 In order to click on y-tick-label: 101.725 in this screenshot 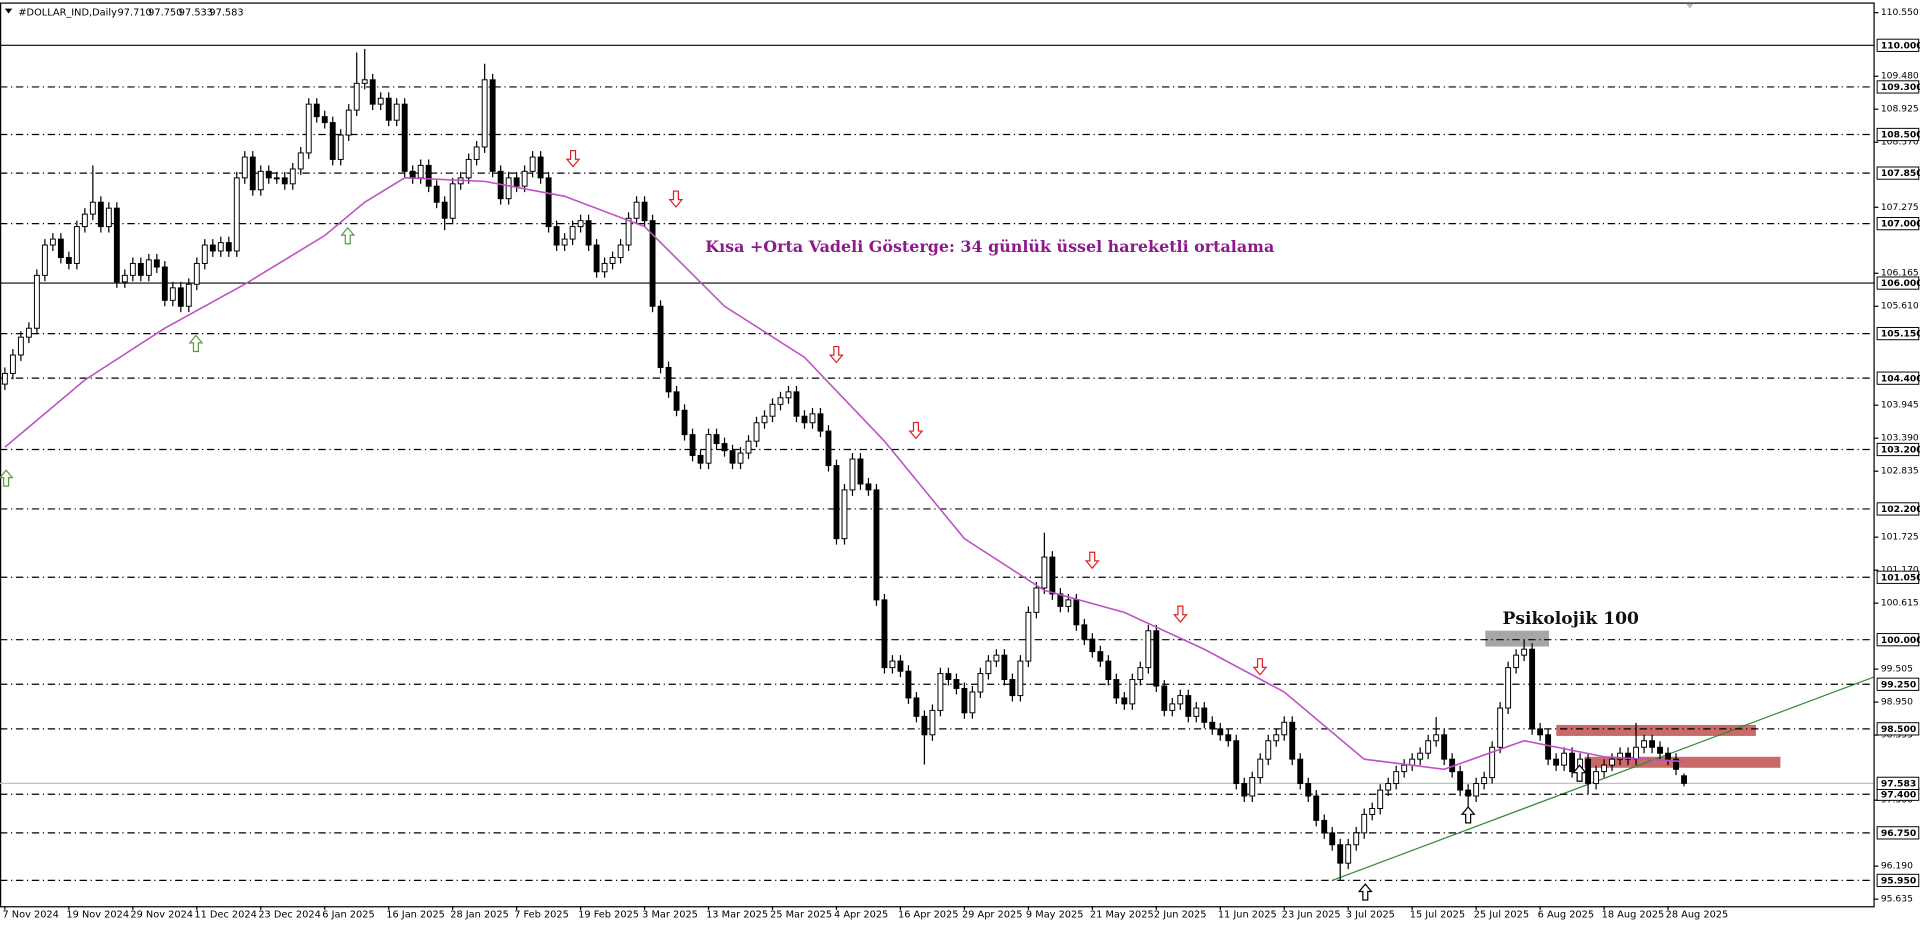, I will do `click(1900, 537)`.